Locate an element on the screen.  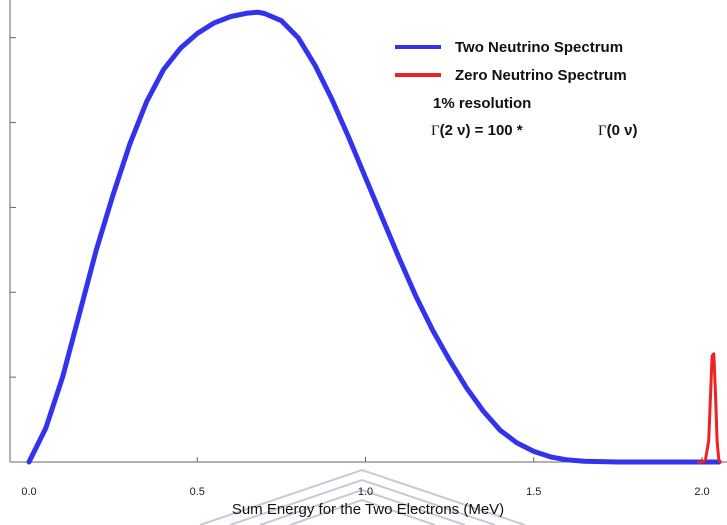
rate-left-text: (2 ν) = 100 * is located at coordinates (481, 130).